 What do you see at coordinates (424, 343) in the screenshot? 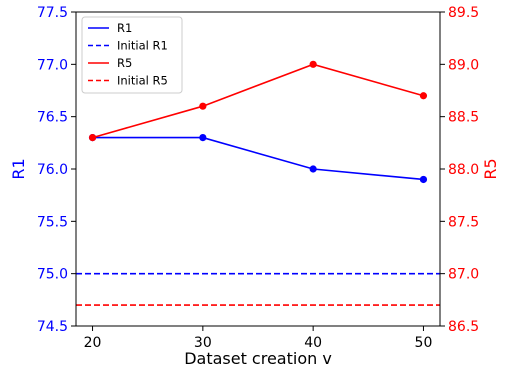
I see `x-tick-label: 50` at bounding box center [424, 343].